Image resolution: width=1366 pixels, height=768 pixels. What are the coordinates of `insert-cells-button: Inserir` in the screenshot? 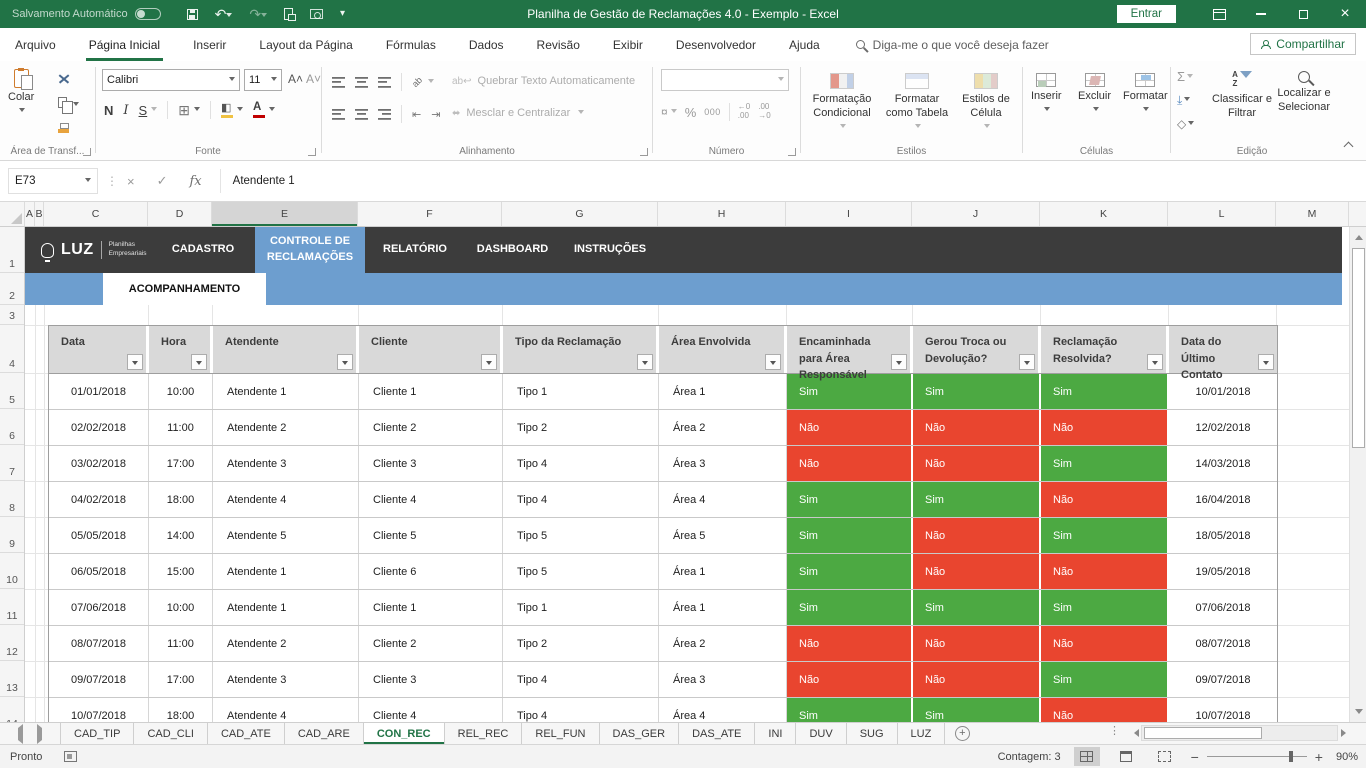 It's located at (1046, 93).